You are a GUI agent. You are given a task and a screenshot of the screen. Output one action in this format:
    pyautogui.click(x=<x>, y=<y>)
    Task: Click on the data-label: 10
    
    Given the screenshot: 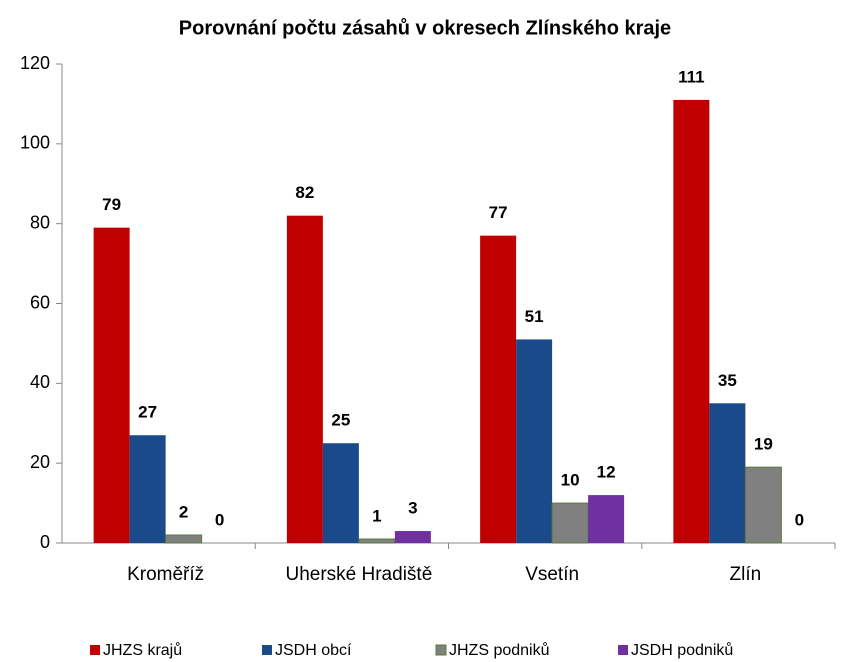 What is the action you would take?
    pyautogui.click(x=570, y=480)
    